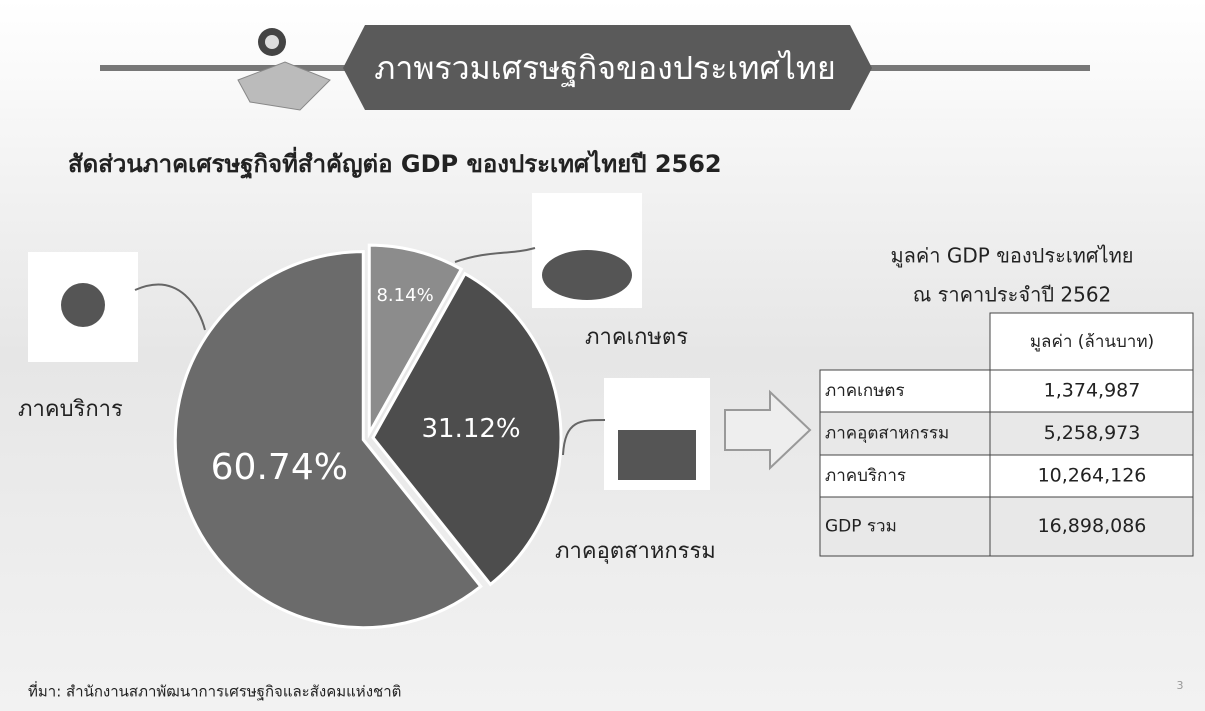 This screenshot has height=711, width=1205. What do you see at coordinates (70, 409) in the screenshot?
I see `category-label: ภาคบริการ` at bounding box center [70, 409].